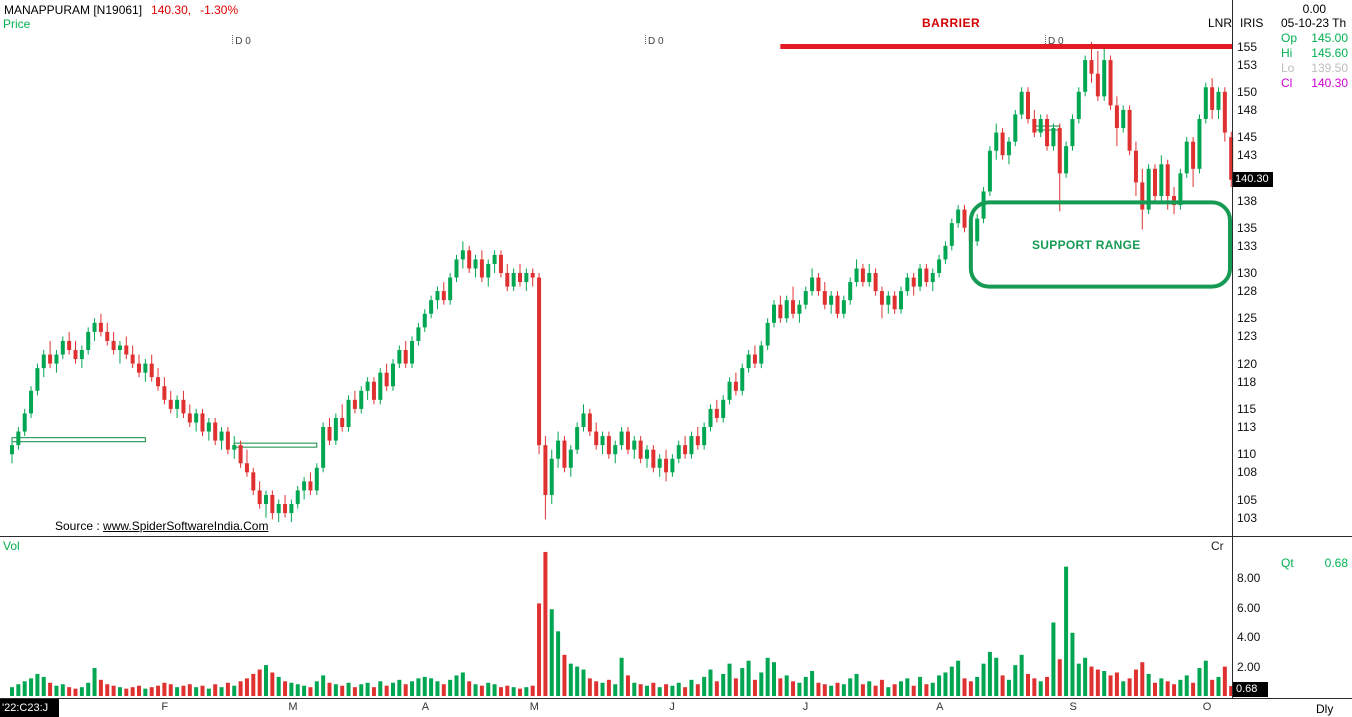 The image size is (1352, 717). Describe the element at coordinates (1220, 23) in the screenshot. I see `scale-mode-toggle: LNR` at that location.